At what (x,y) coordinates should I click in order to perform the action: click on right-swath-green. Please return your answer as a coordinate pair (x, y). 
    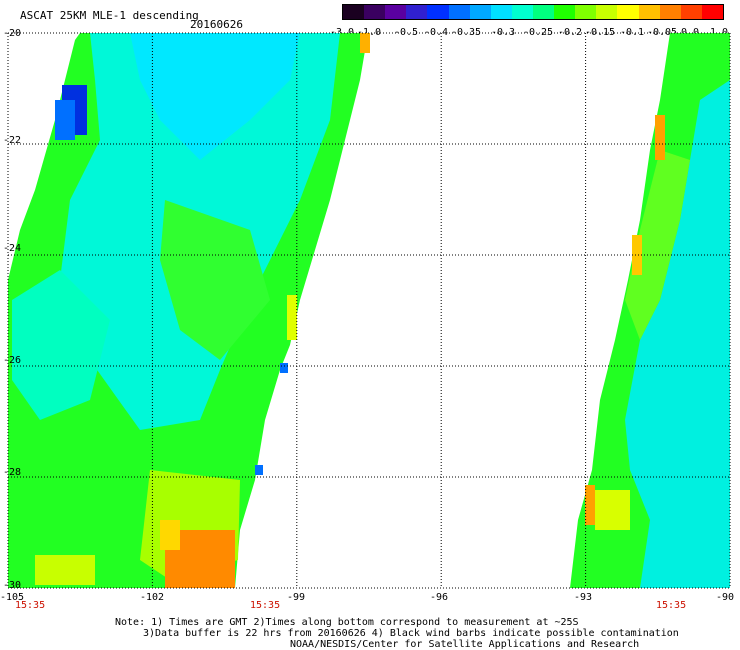
    Looking at the image, I should click on (657, 245).